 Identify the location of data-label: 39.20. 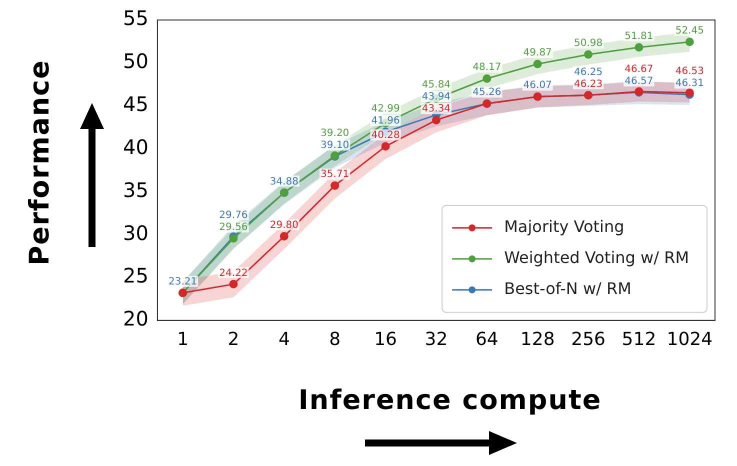
(335, 134).